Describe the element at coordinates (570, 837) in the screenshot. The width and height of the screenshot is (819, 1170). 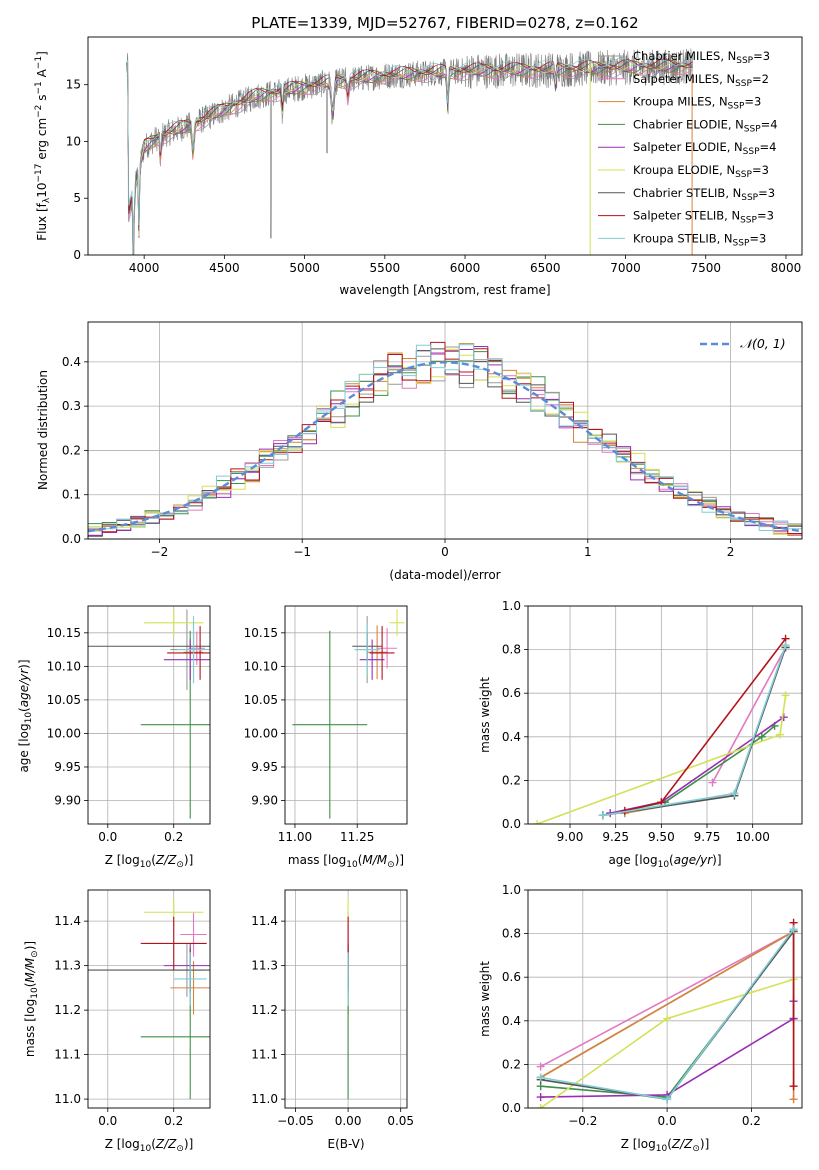
I see `x-tick-label-0: 9.00` at that location.